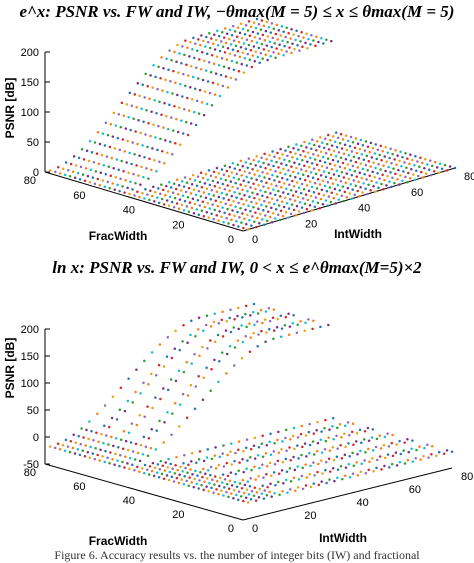 This screenshot has height=563, width=474. What do you see at coordinates (255, 529) in the screenshot?
I see `intwidth-tick-label: 0` at bounding box center [255, 529].